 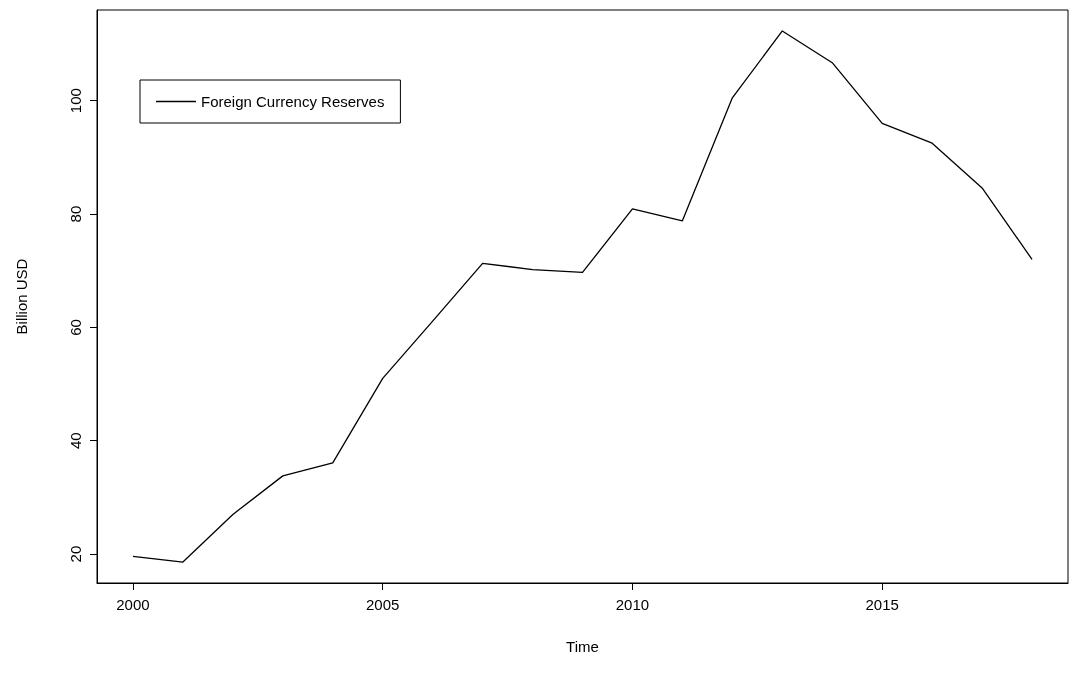 What do you see at coordinates (21, 296) in the screenshot?
I see `y-axis-title: Billion USD` at bounding box center [21, 296].